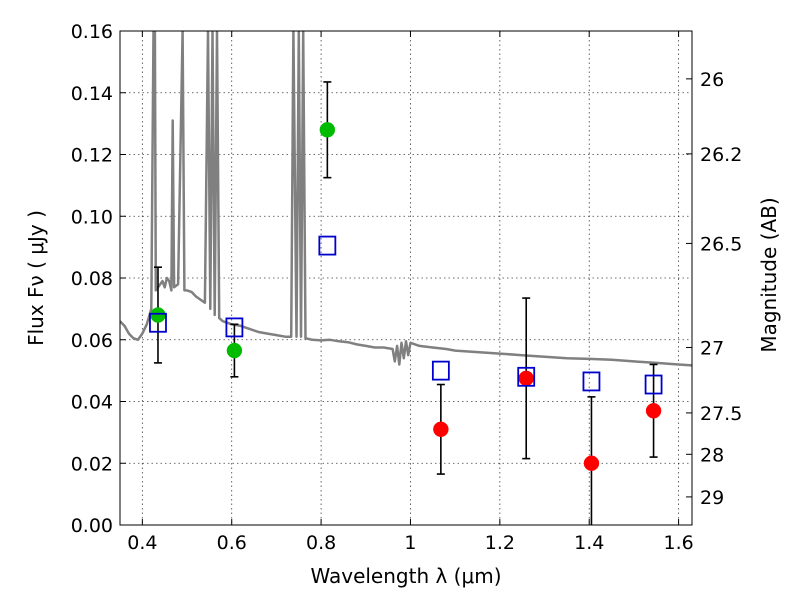 The height and width of the screenshot is (600, 800). What do you see at coordinates (721, 244) in the screenshot?
I see `y2-tick-label: 26.5` at bounding box center [721, 244].